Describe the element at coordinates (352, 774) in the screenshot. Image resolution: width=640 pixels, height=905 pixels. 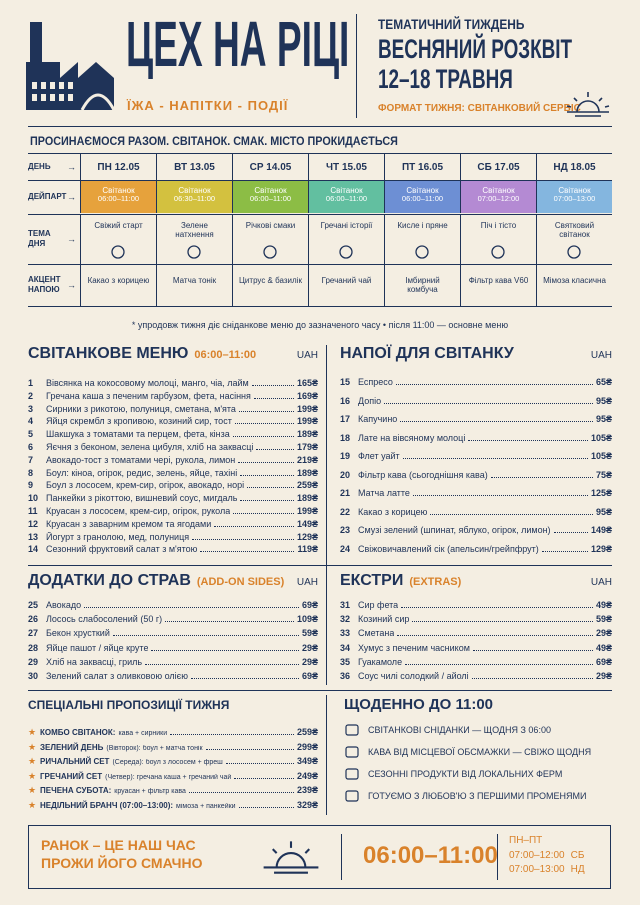
I see `daily-icon` at that location.